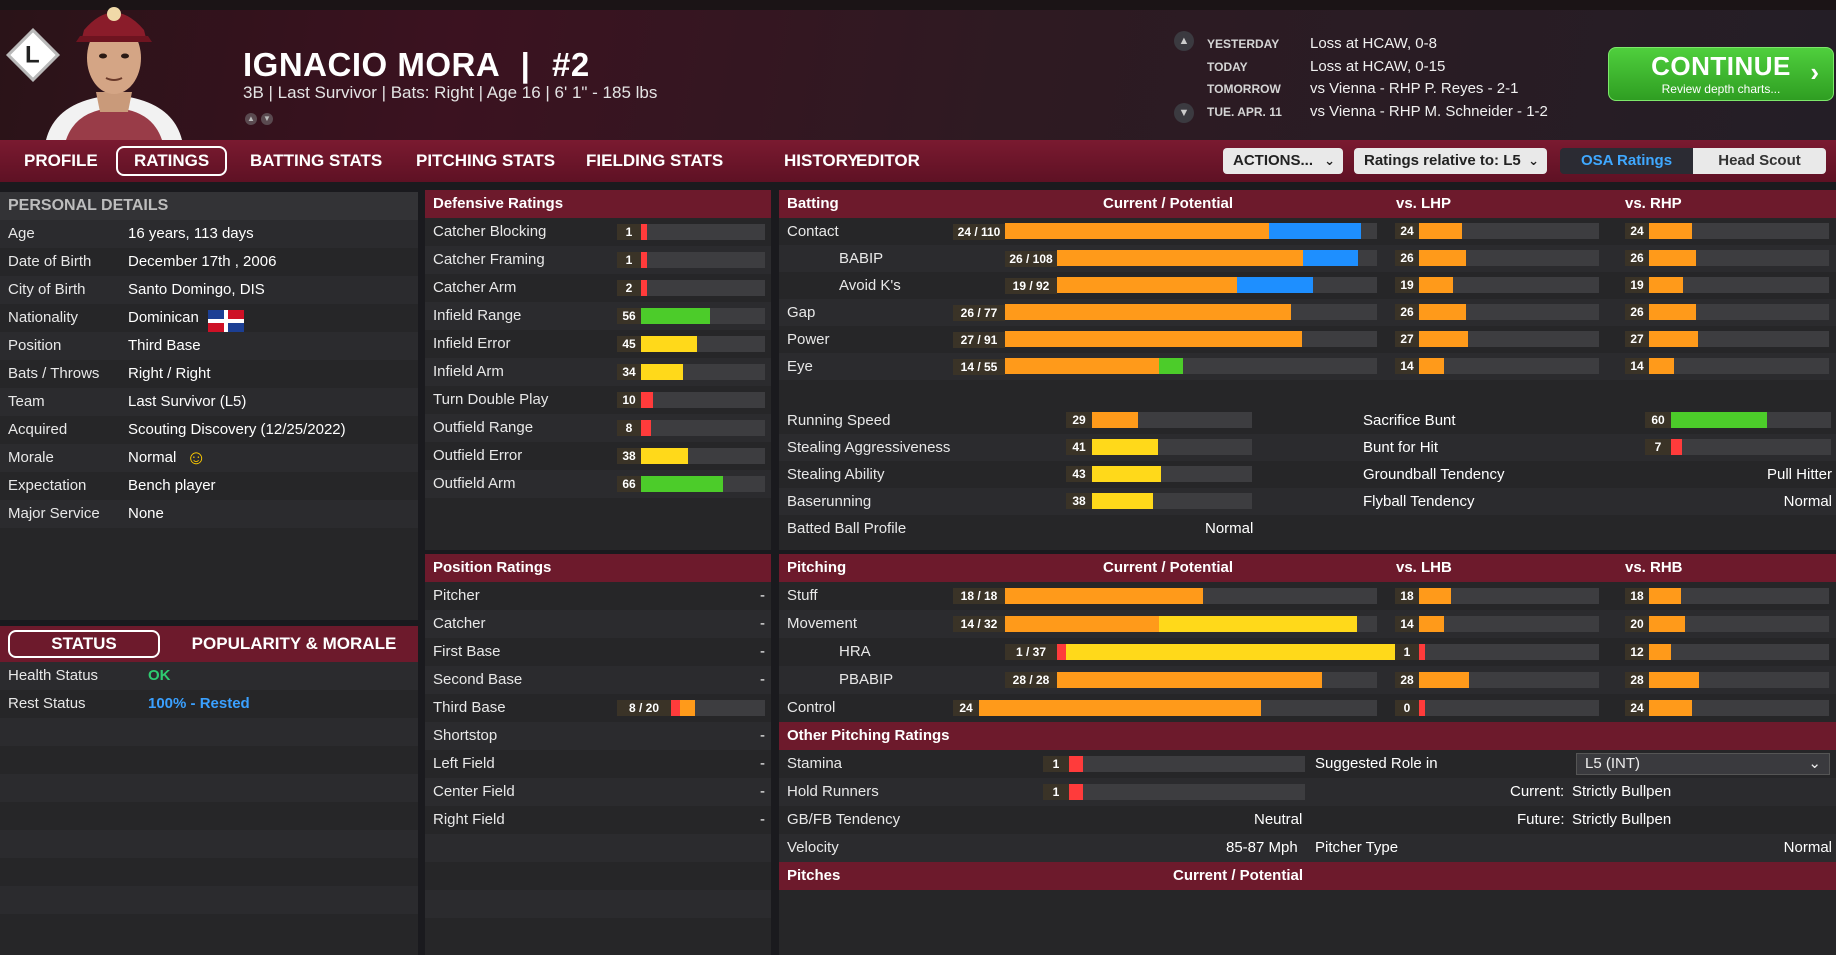 This screenshot has width=1836, height=955. Describe the element at coordinates (1626, 161) in the screenshot. I see `osa-ratings-button: OSA Ratings` at that location.